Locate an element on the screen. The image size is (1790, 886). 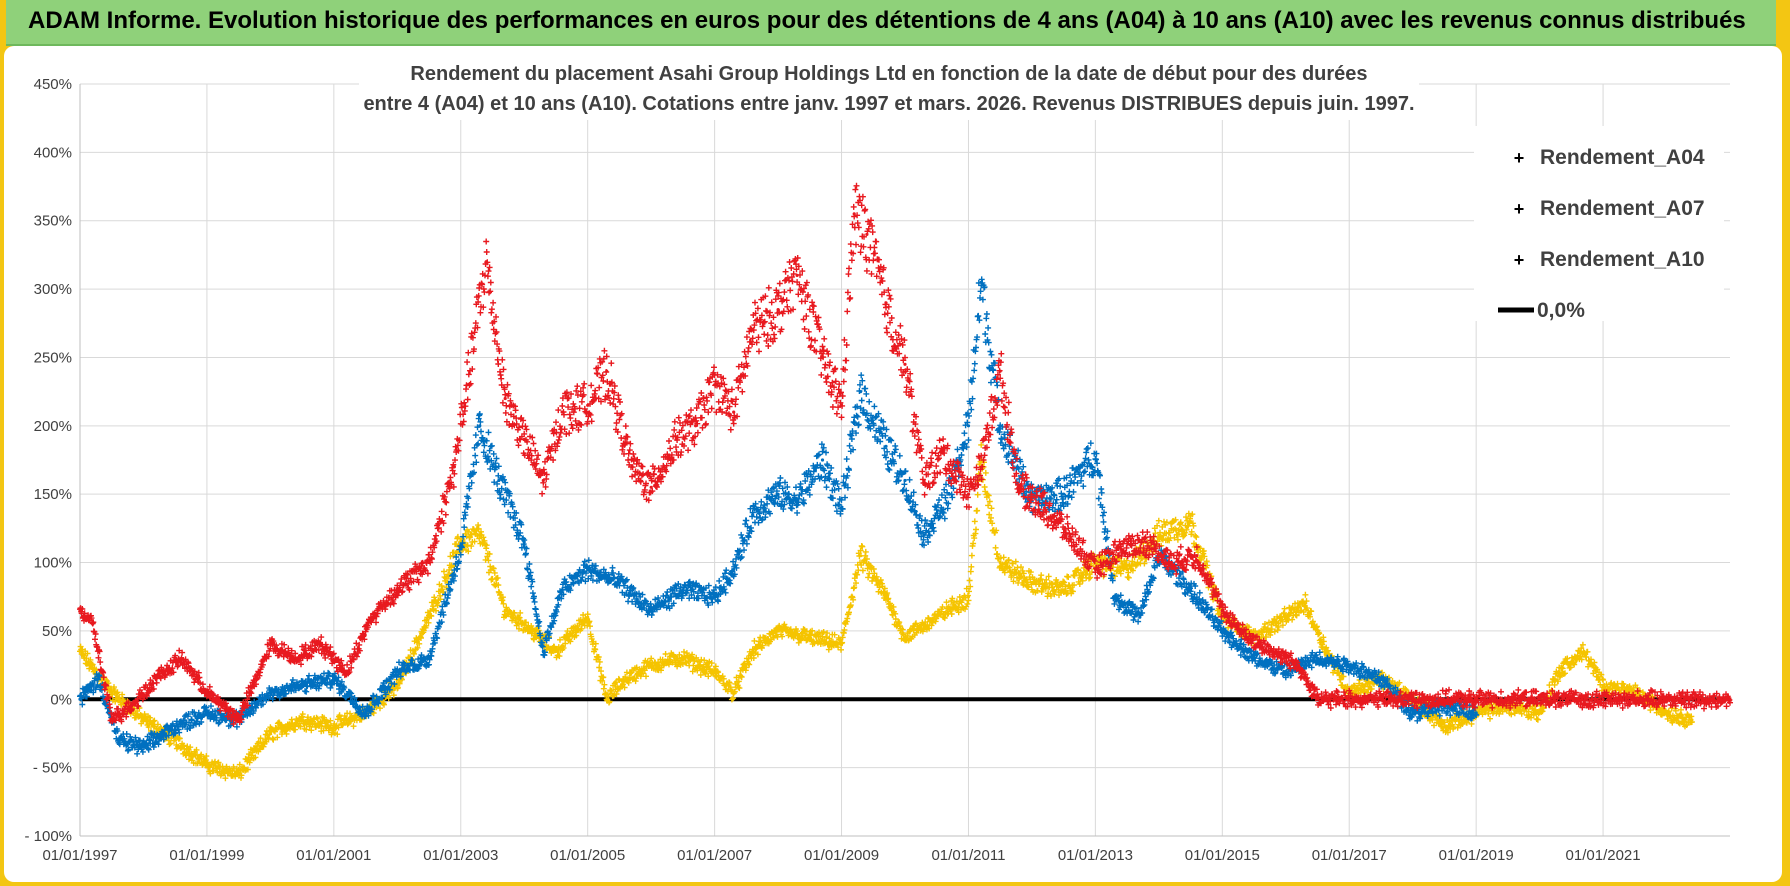
x-tick-label: 01/01/2003 is located at coordinates (460, 855).